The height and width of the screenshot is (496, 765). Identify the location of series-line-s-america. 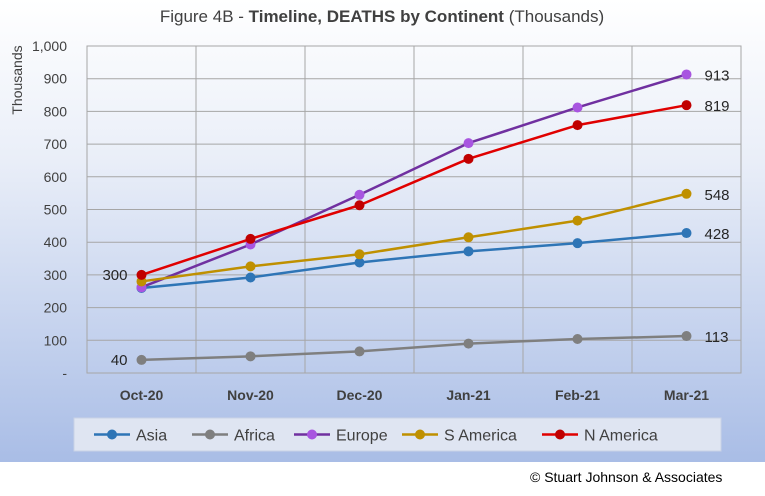
(414, 237).